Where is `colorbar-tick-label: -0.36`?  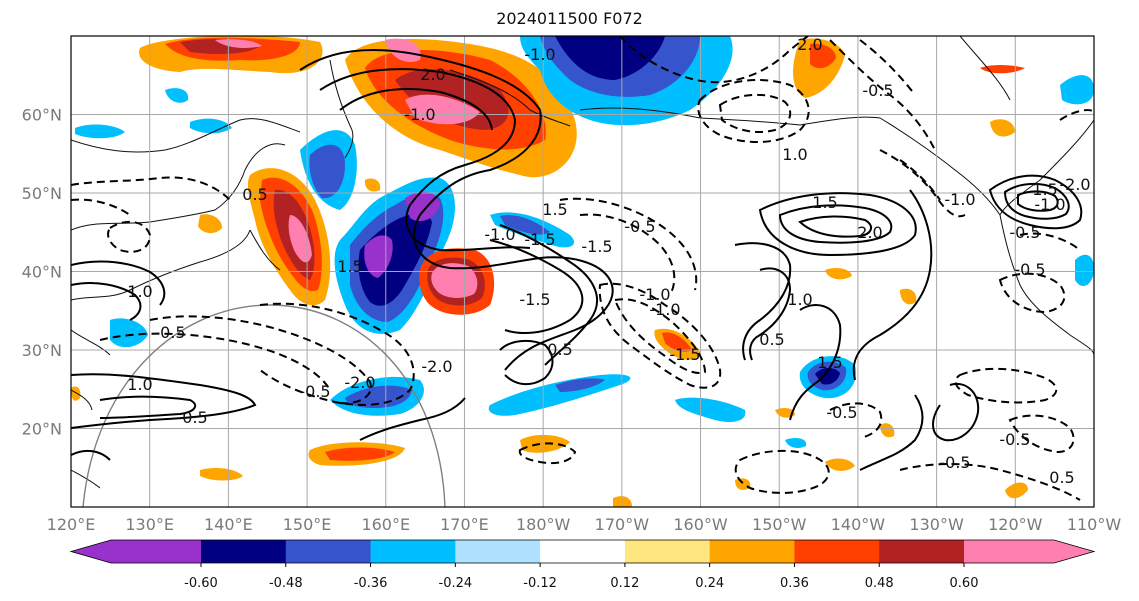 colorbar-tick-label: -0.36 is located at coordinates (371, 583).